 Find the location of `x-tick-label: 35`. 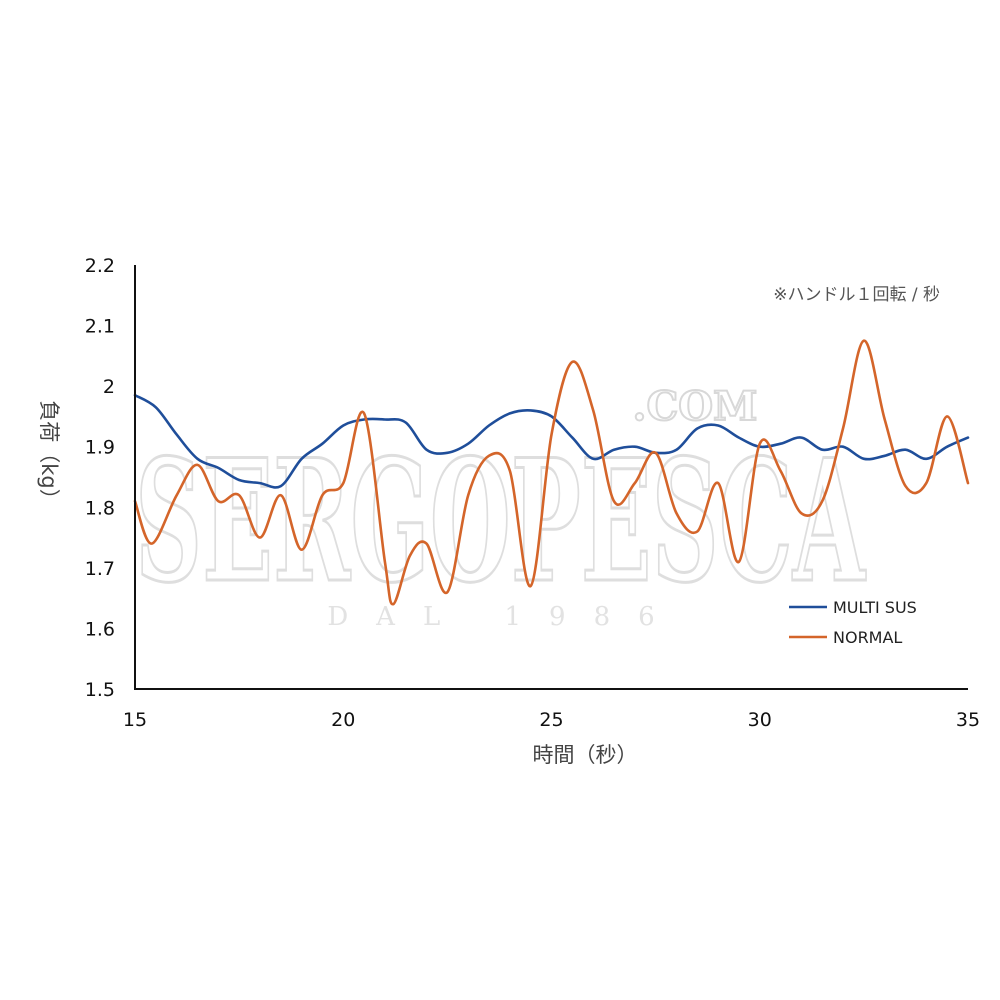

x-tick-label: 35 is located at coordinates (968, 720).